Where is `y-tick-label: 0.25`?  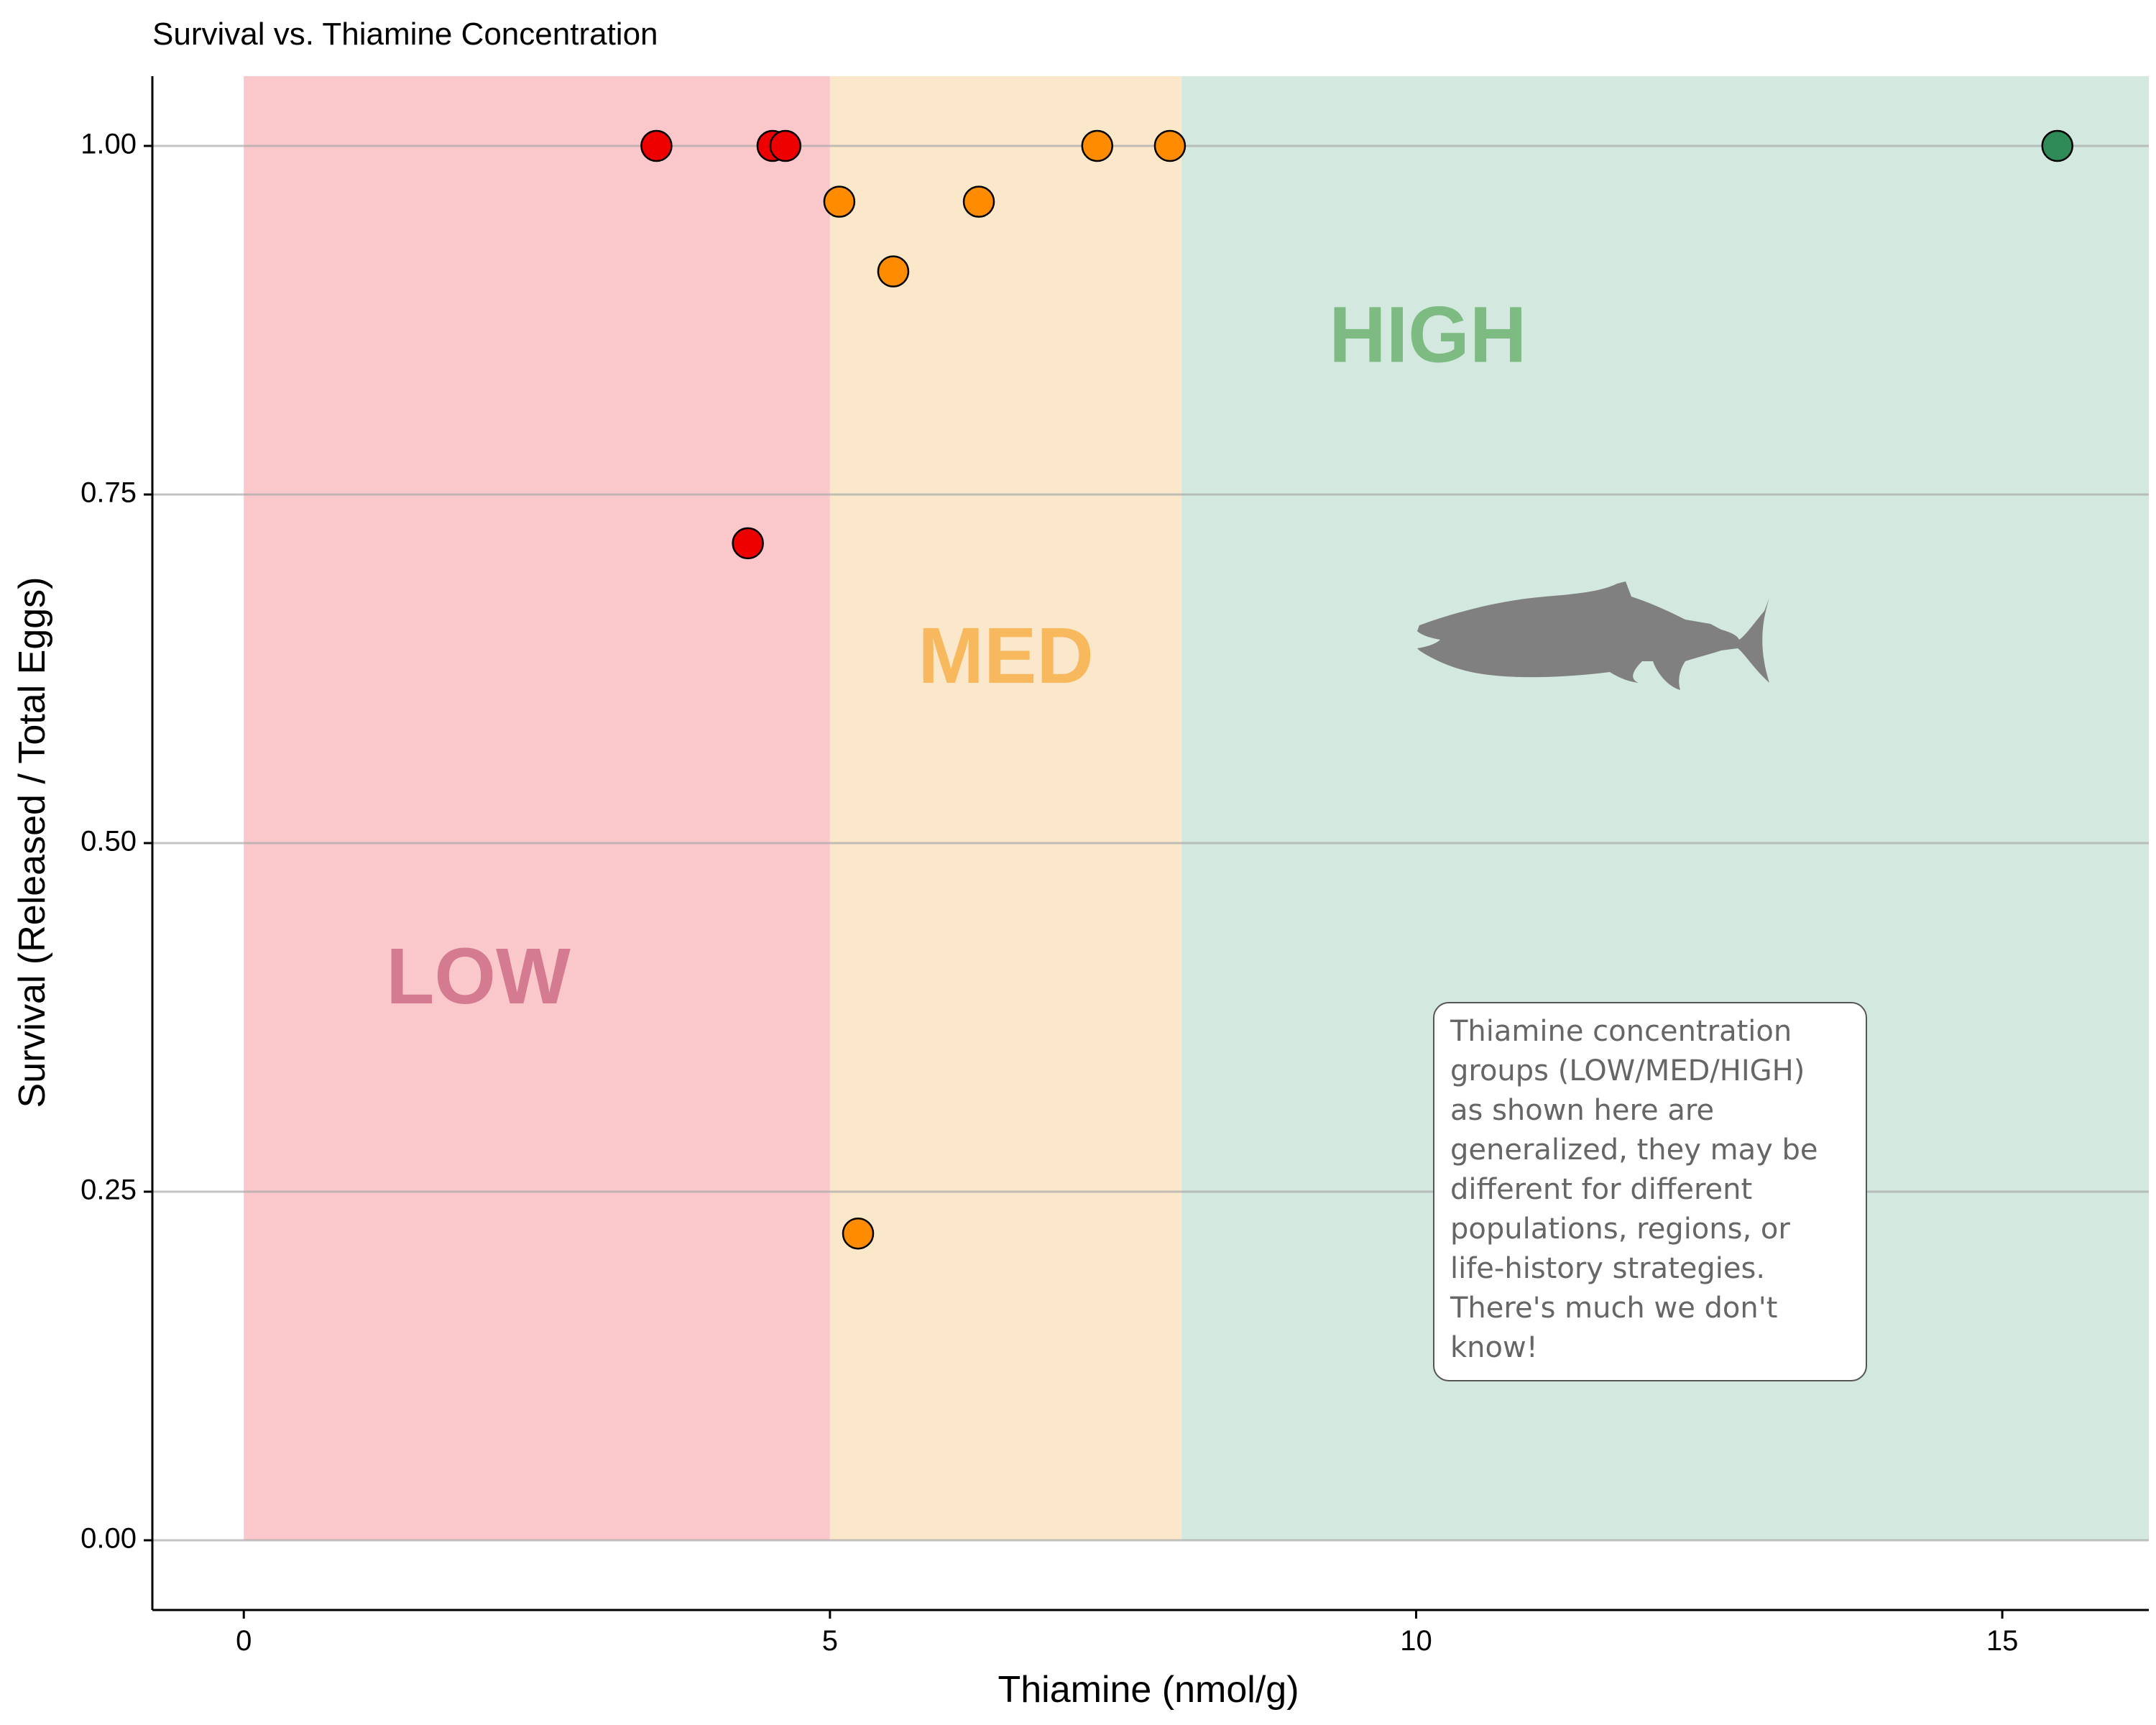
y-tick-label: 0.25 is located at coordinates (108, 1190).